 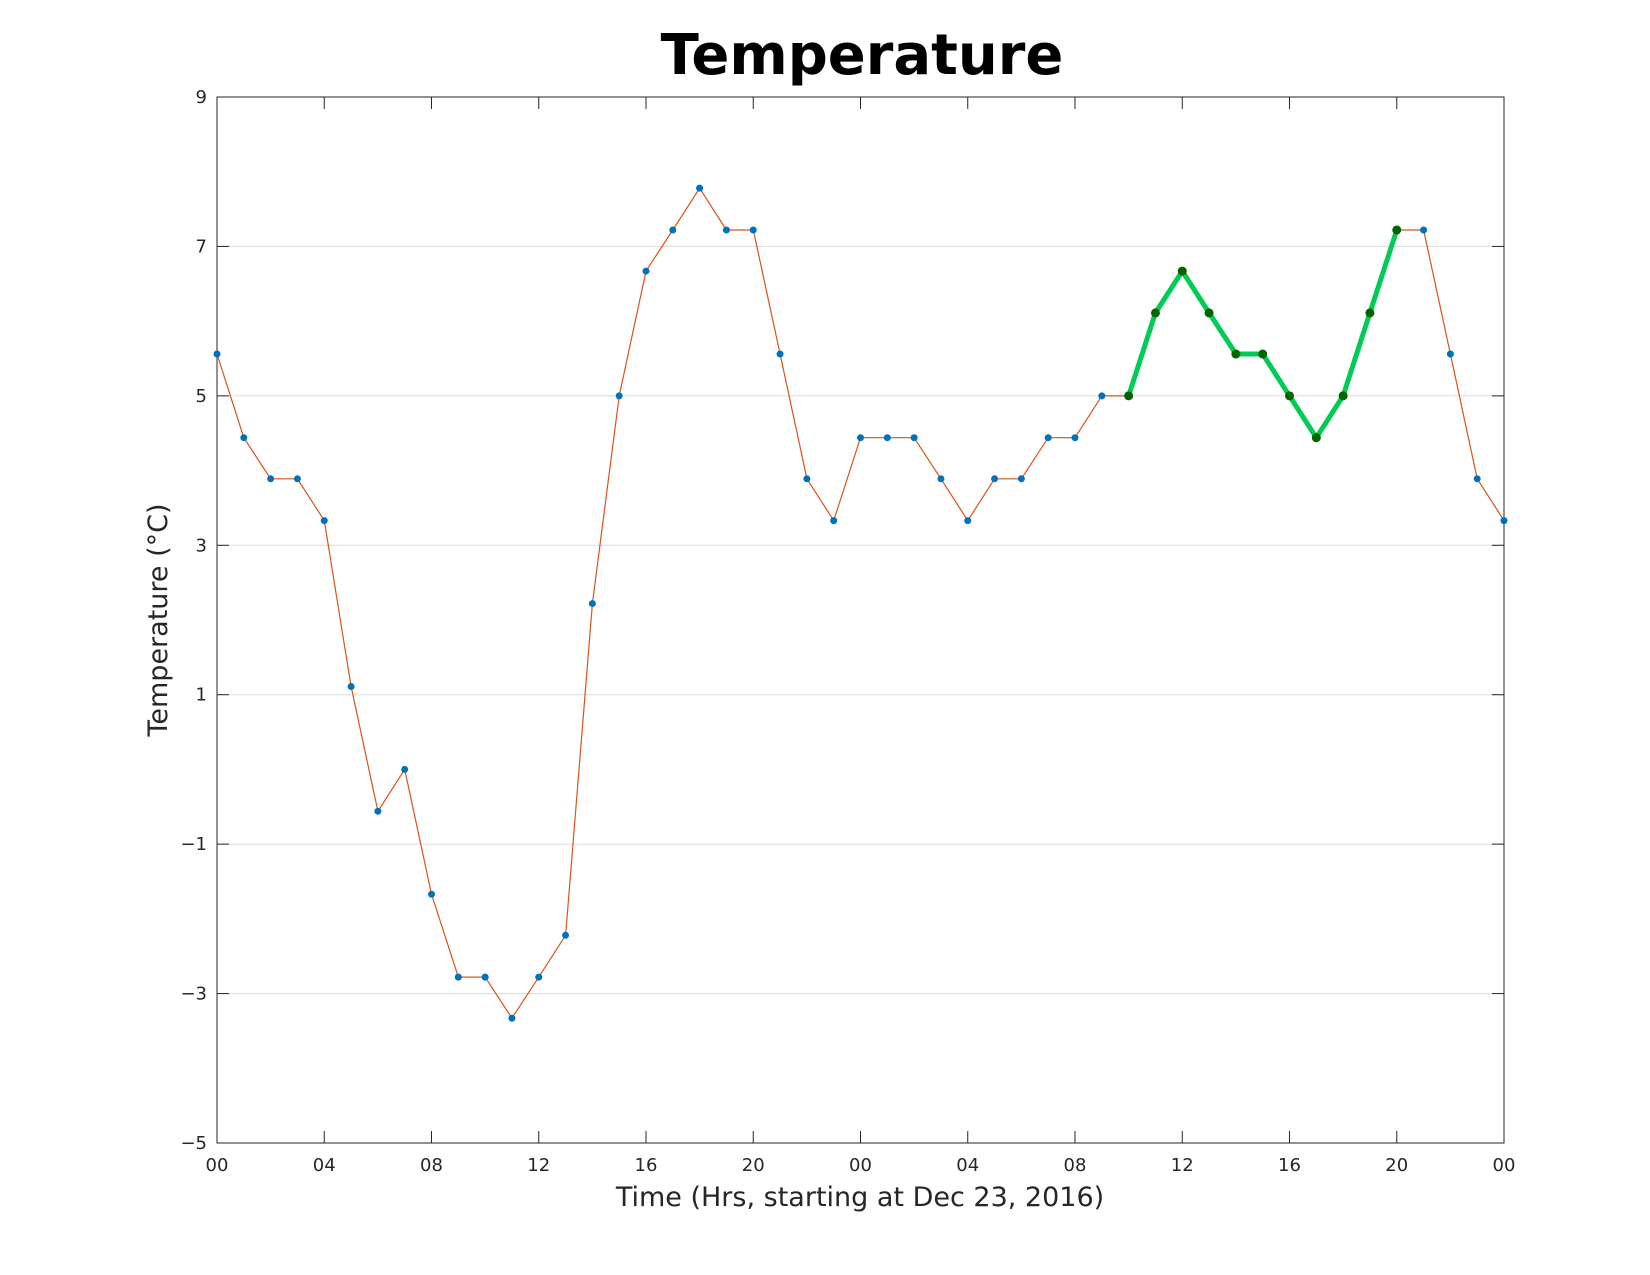 What do you see at coordinates (201, 695) in the screenshot?
I see `y-tick-label: 1` at bounding box center [201, 695].